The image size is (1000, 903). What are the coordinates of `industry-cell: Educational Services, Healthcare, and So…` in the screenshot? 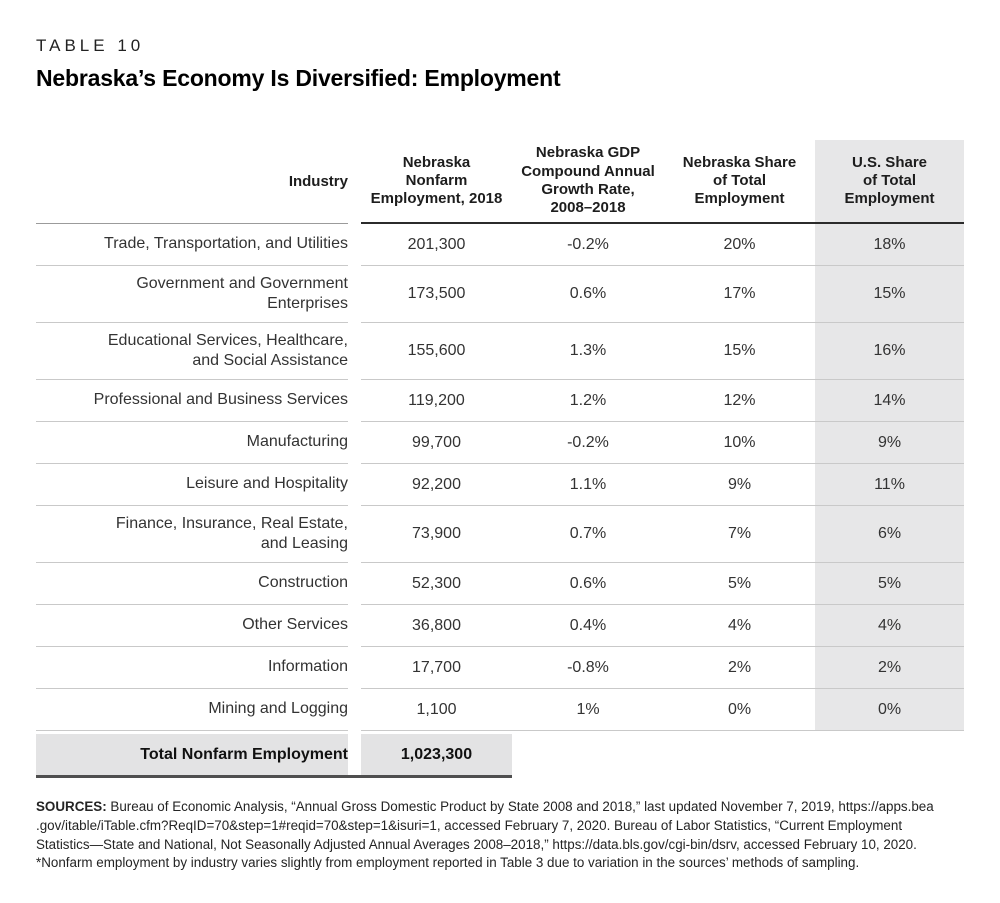 It's located at (192, 351).